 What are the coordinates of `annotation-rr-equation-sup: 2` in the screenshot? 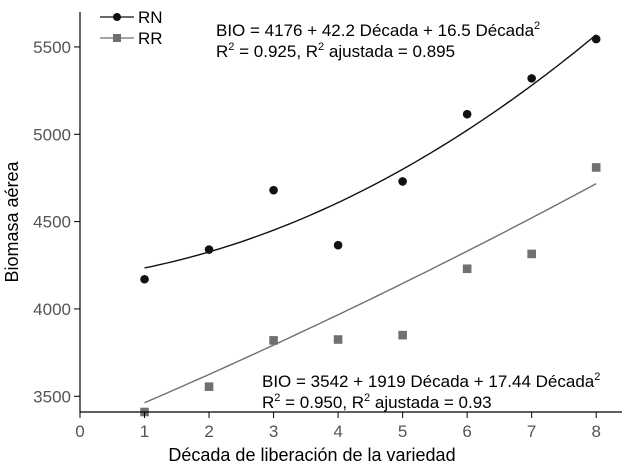 It's located at (597, 377).